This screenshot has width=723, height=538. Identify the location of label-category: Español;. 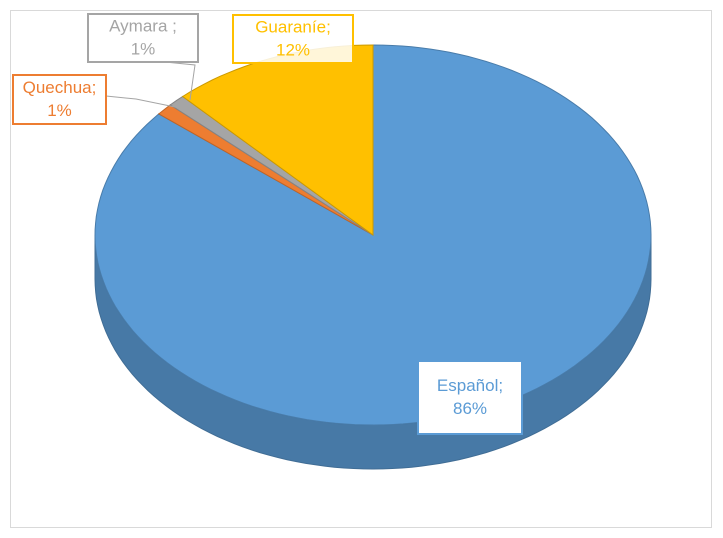
(470, 385).